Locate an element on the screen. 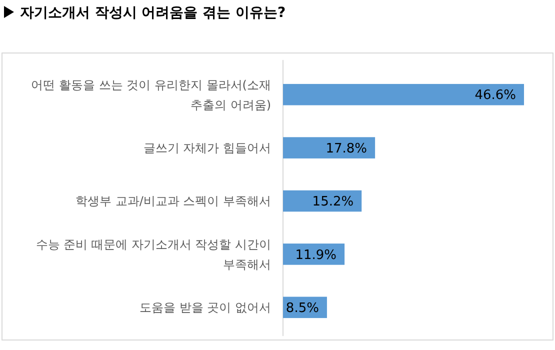 The image size is (555, 350). data-label: 15.2% is located at coordinates (333, 202).